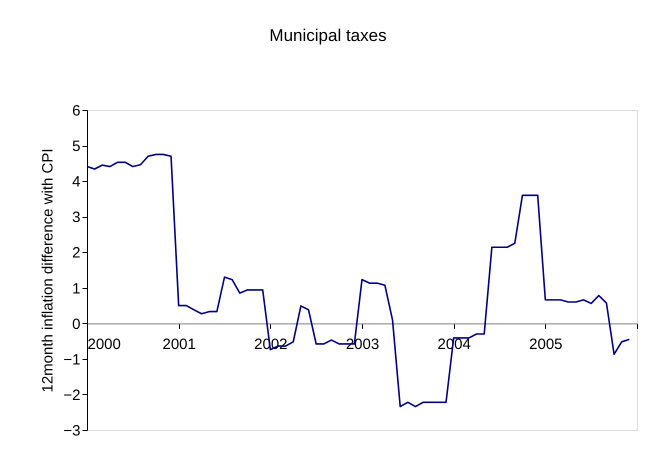  I want to click on x-tick-label: 2005, so click(546, 344).